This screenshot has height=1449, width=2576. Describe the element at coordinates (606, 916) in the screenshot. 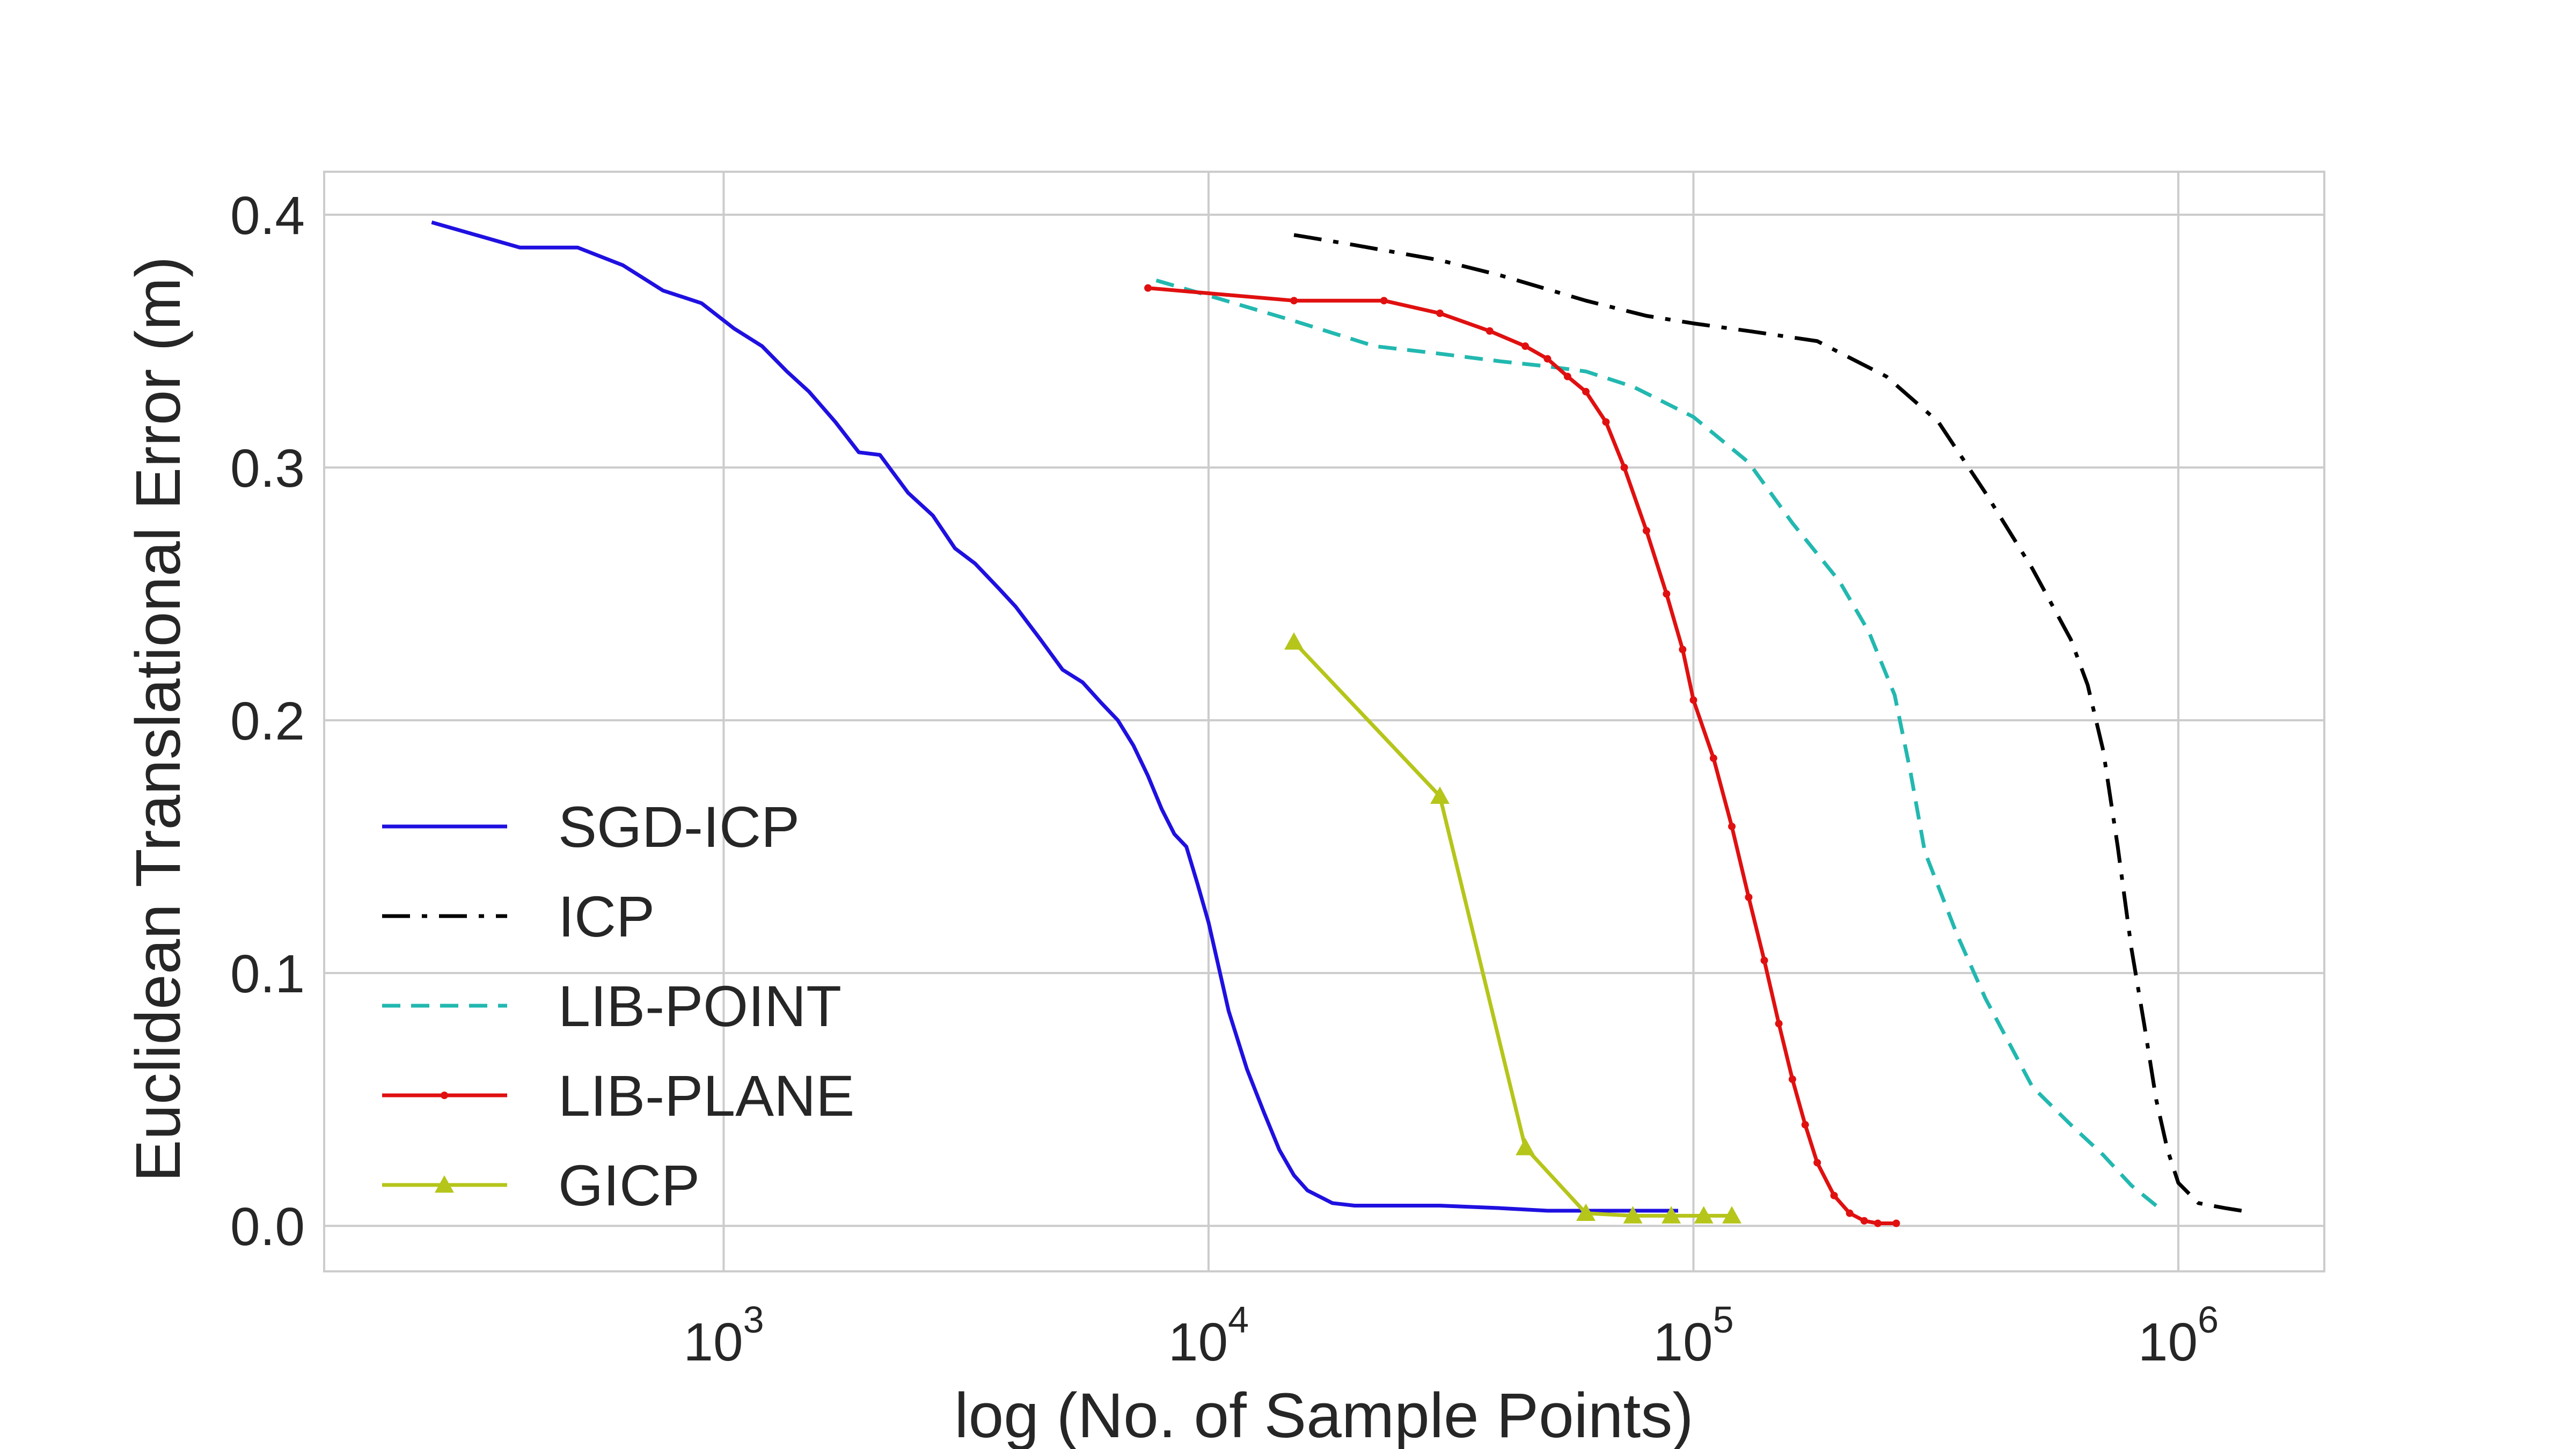

I see `legend-label: ICP` at that location.